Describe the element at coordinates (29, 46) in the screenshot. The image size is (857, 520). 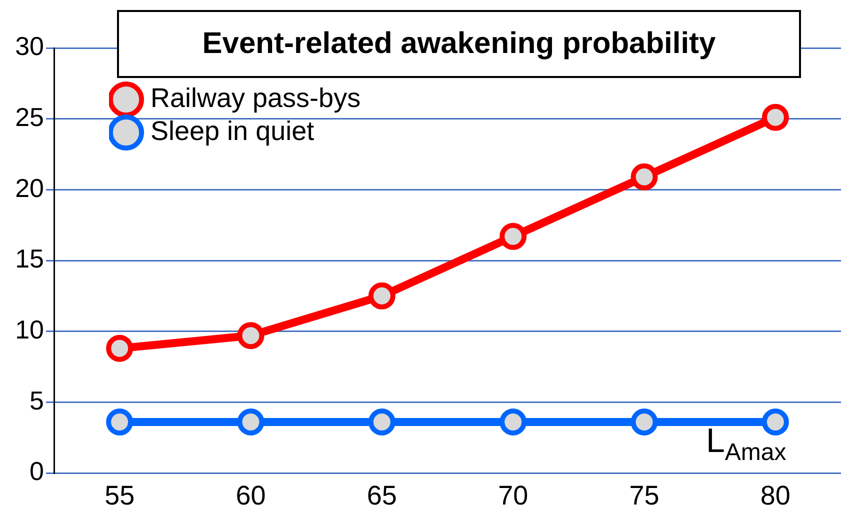
I see `y-tick-label: 30` at that location.